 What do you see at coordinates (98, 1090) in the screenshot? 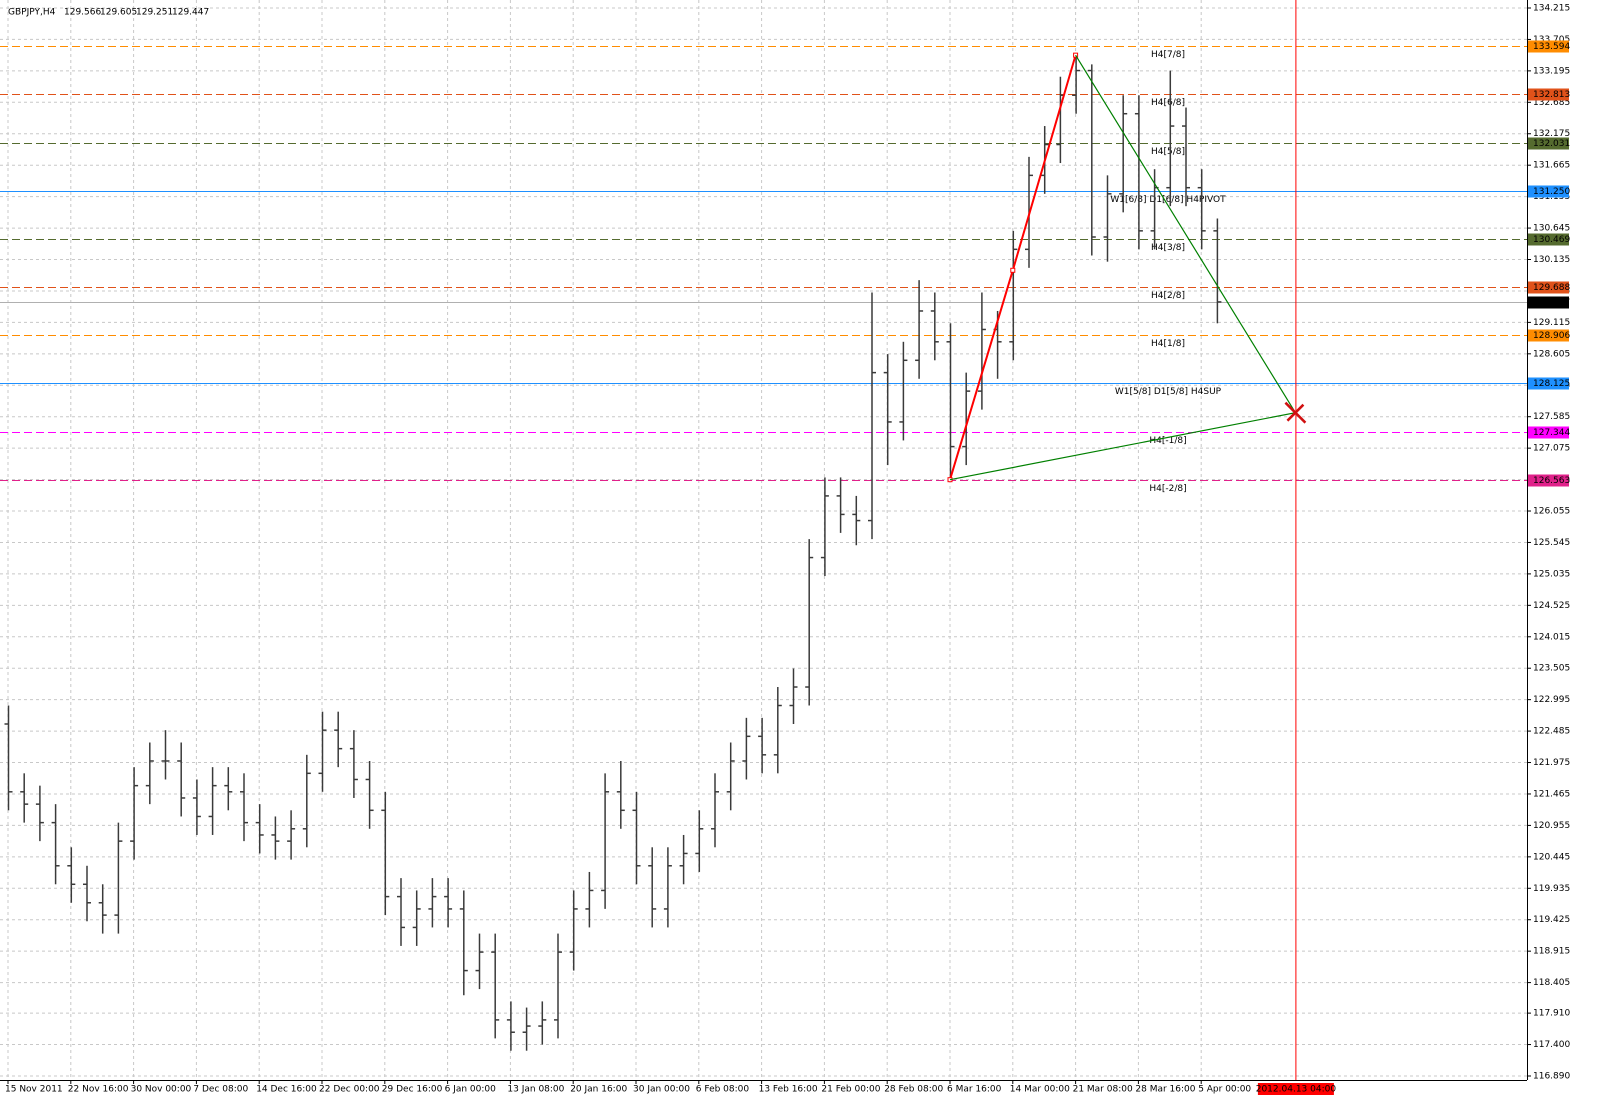
I see `x-tick-label: 22 Nov 16:00` at bounding box center [98, 1090].